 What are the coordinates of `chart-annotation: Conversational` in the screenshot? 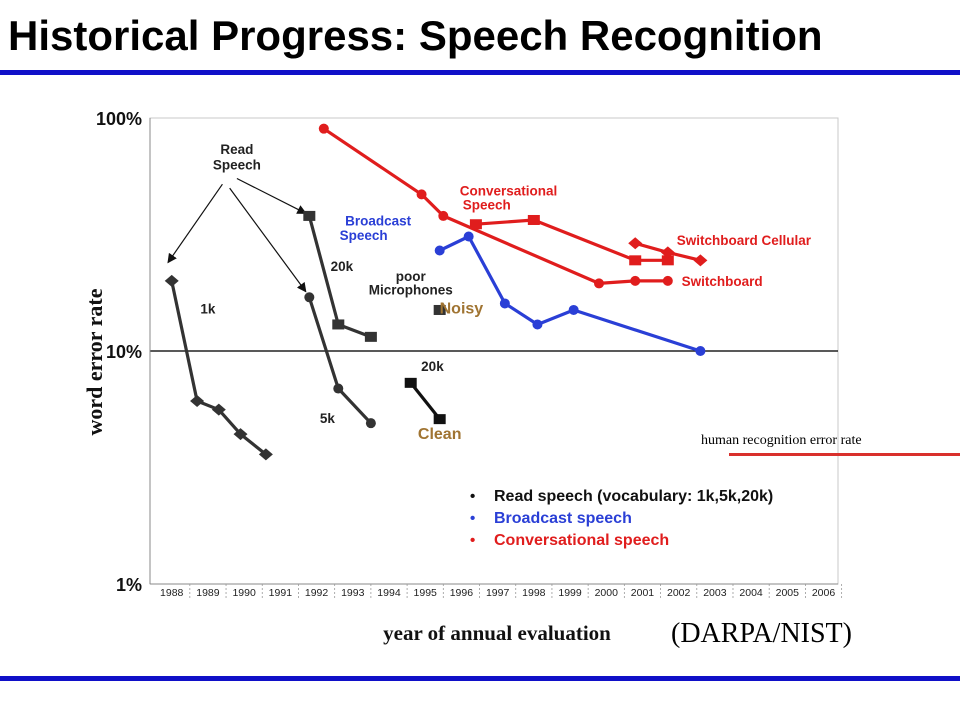 It's located at (509, 190).